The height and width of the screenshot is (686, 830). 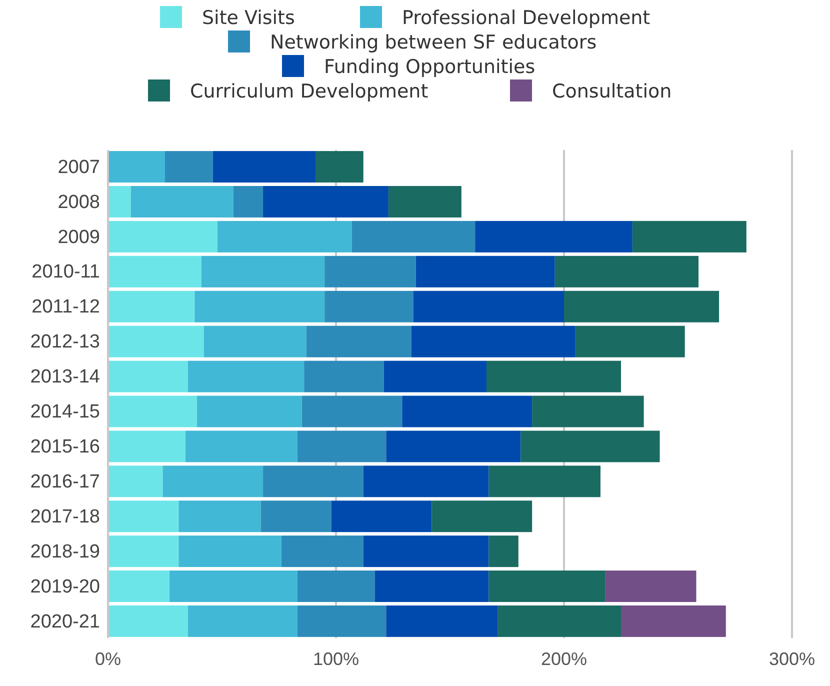 I want to click on legend-label: Networking between SF educators, so click(x=433, y=43).